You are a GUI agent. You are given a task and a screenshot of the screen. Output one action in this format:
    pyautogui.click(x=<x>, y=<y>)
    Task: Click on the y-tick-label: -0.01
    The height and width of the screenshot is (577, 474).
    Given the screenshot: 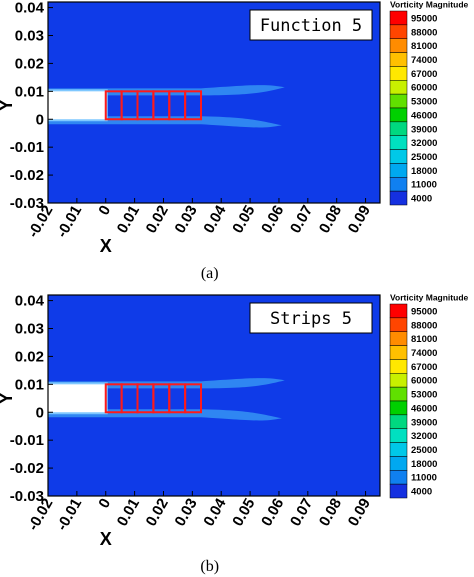 What is the action you would take?
    pyautogui.click(x=27, y=147)
    